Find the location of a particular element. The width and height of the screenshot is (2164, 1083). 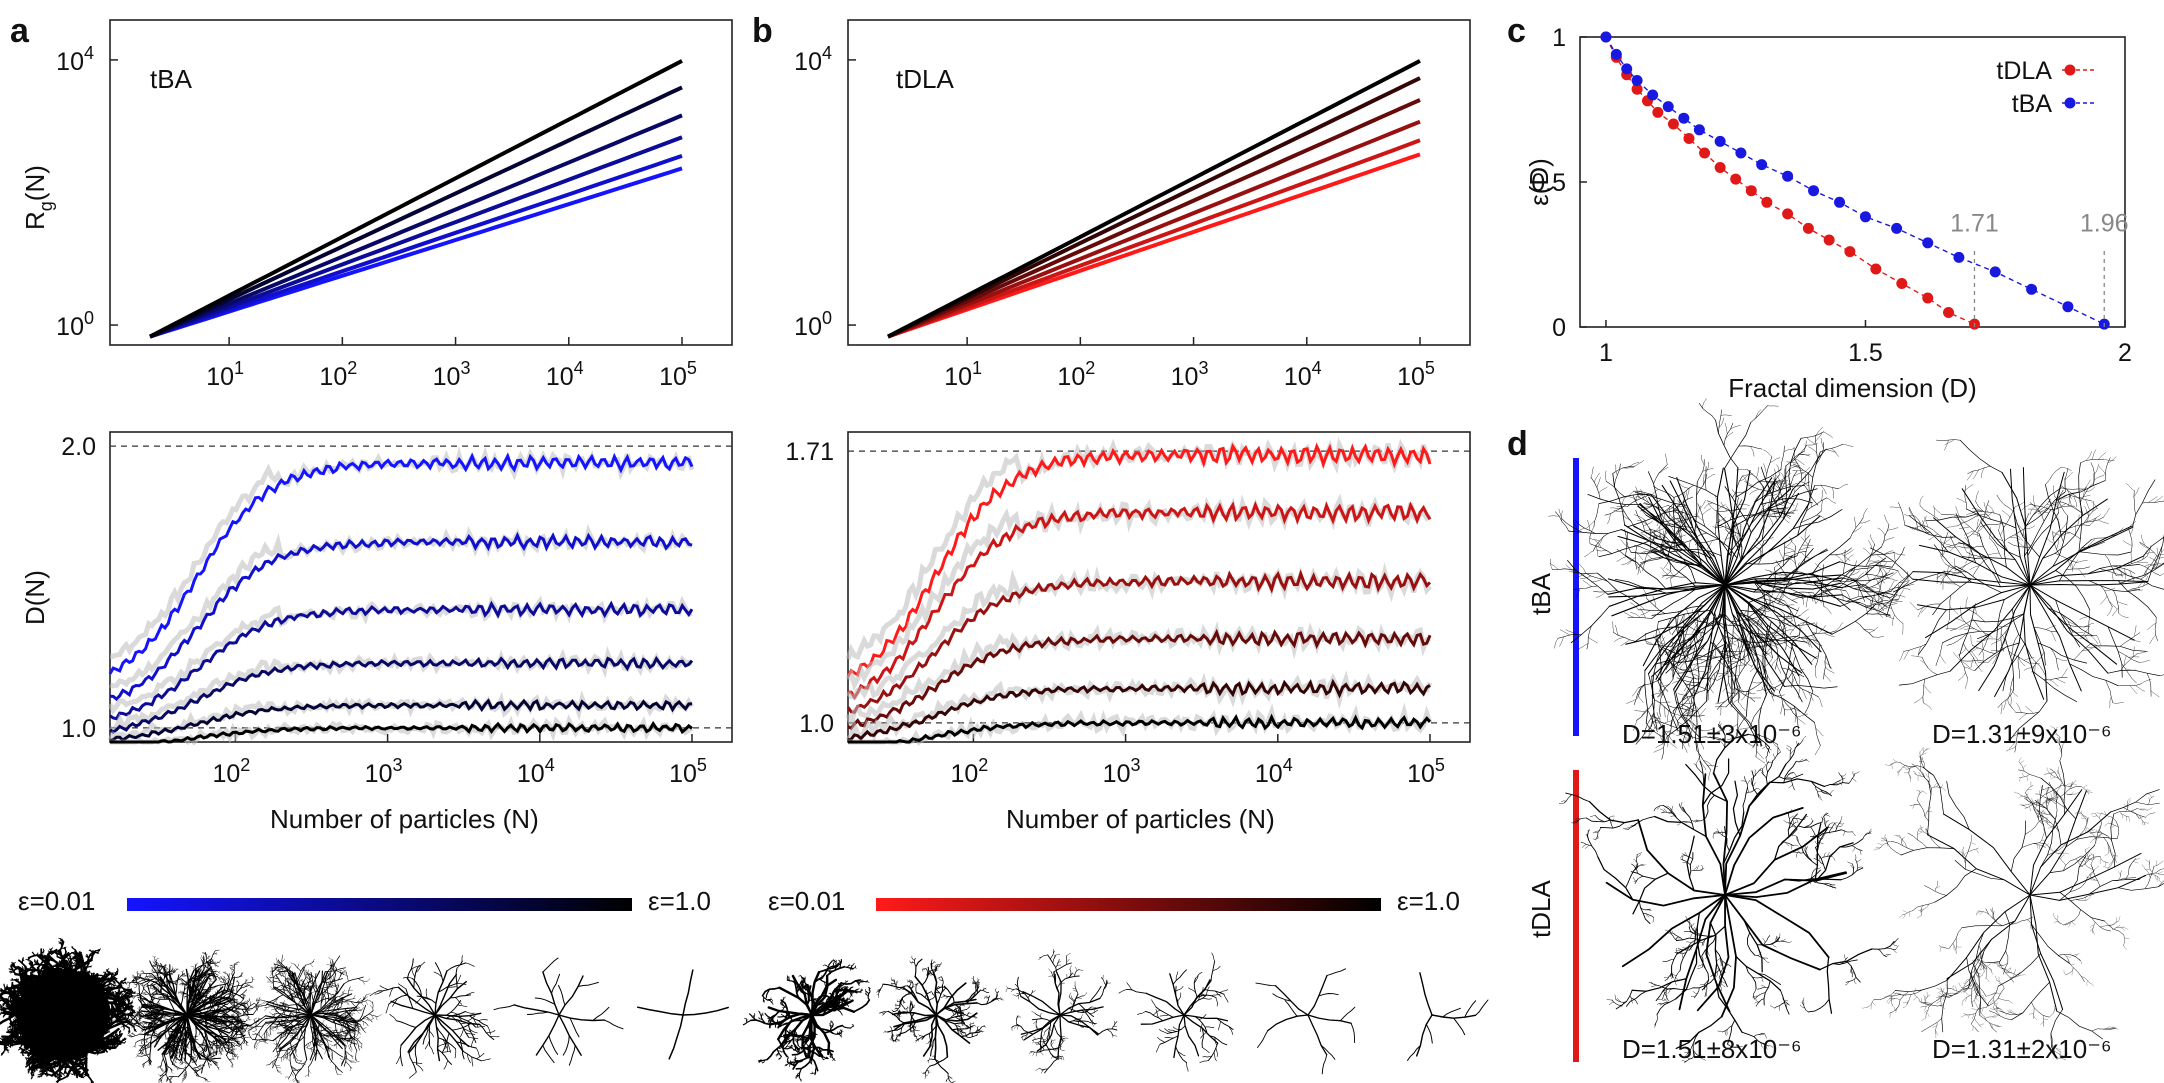

panel-a-cluster-thumbnails is located at coordinates (364, 1010).